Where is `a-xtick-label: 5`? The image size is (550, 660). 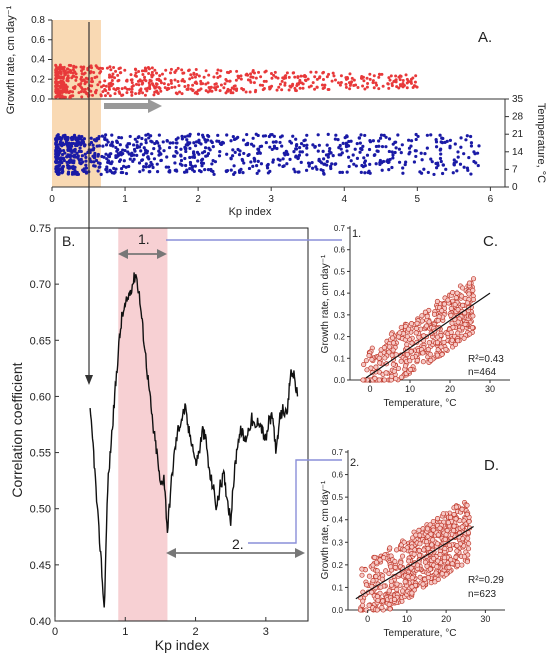
a-xtick-label: 5 is located at coordinates (418, 199).